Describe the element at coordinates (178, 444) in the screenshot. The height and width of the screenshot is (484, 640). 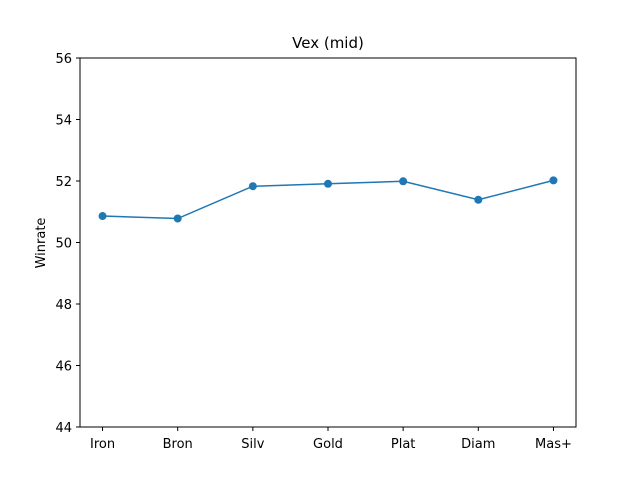
I see `x-tick-label: Bron` at that location.